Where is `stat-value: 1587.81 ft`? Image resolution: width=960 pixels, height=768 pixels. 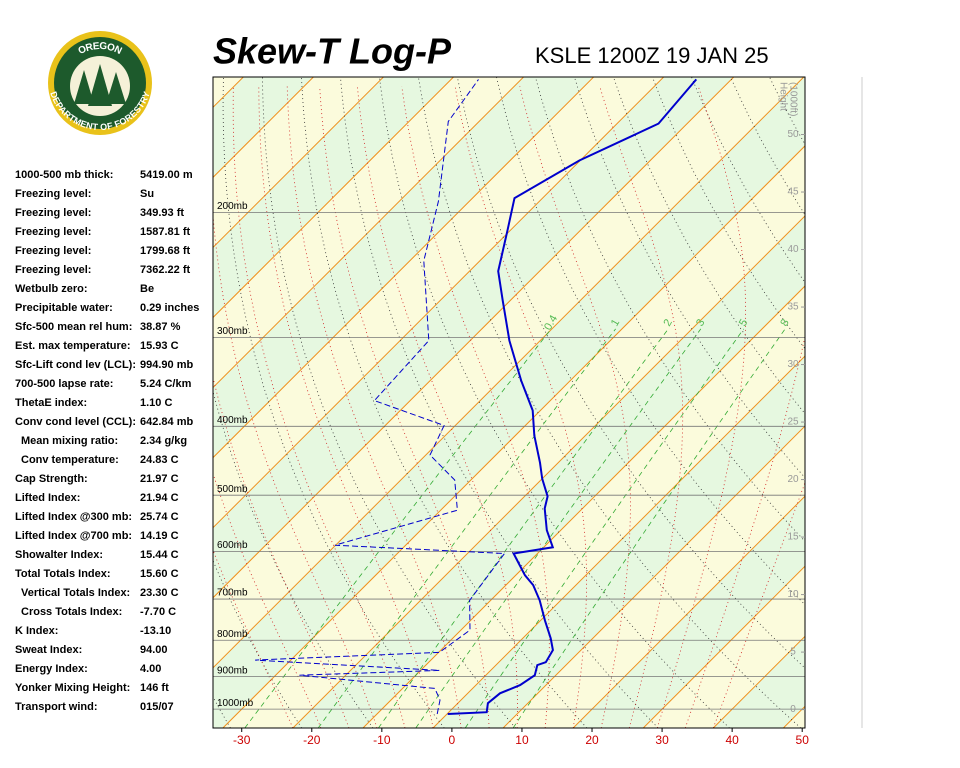 stat-value: 1587.81 ft is located at coordinates (165, 232).